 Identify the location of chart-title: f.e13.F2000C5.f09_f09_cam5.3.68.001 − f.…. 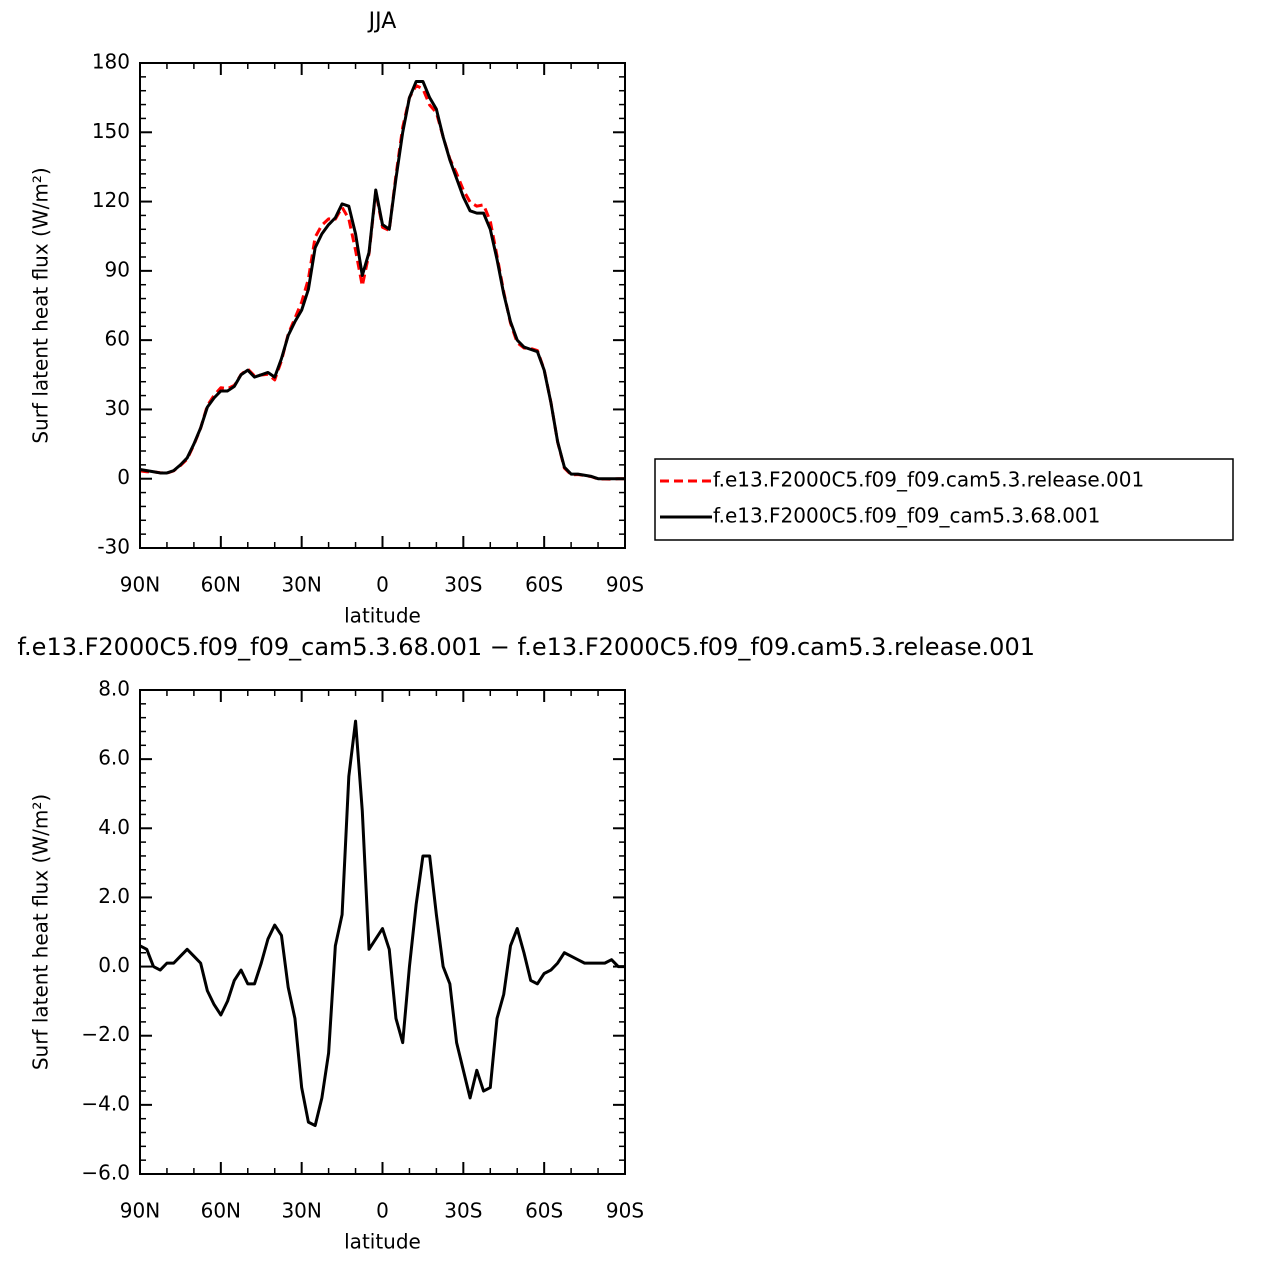
(526, 647).